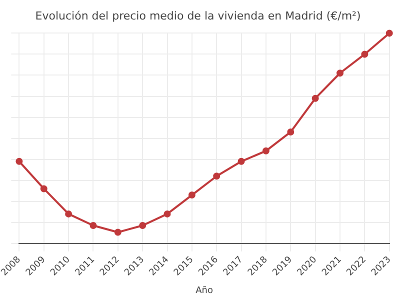 The height and width of the screenshot is (300, 400). What do you see at coordinates (205, 291) in the screenshot?
I see `x-axis-title: Año` at bounding box center [205, 291].